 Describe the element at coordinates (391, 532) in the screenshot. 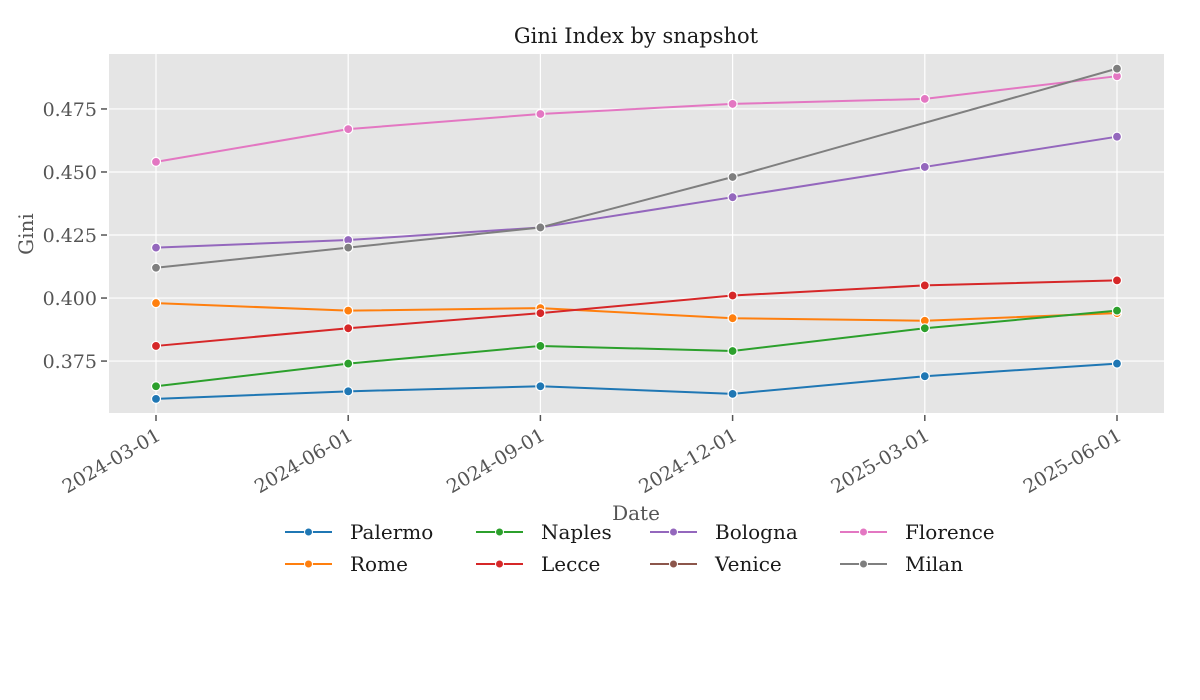

I see `legend-label: Palermo` at that location.